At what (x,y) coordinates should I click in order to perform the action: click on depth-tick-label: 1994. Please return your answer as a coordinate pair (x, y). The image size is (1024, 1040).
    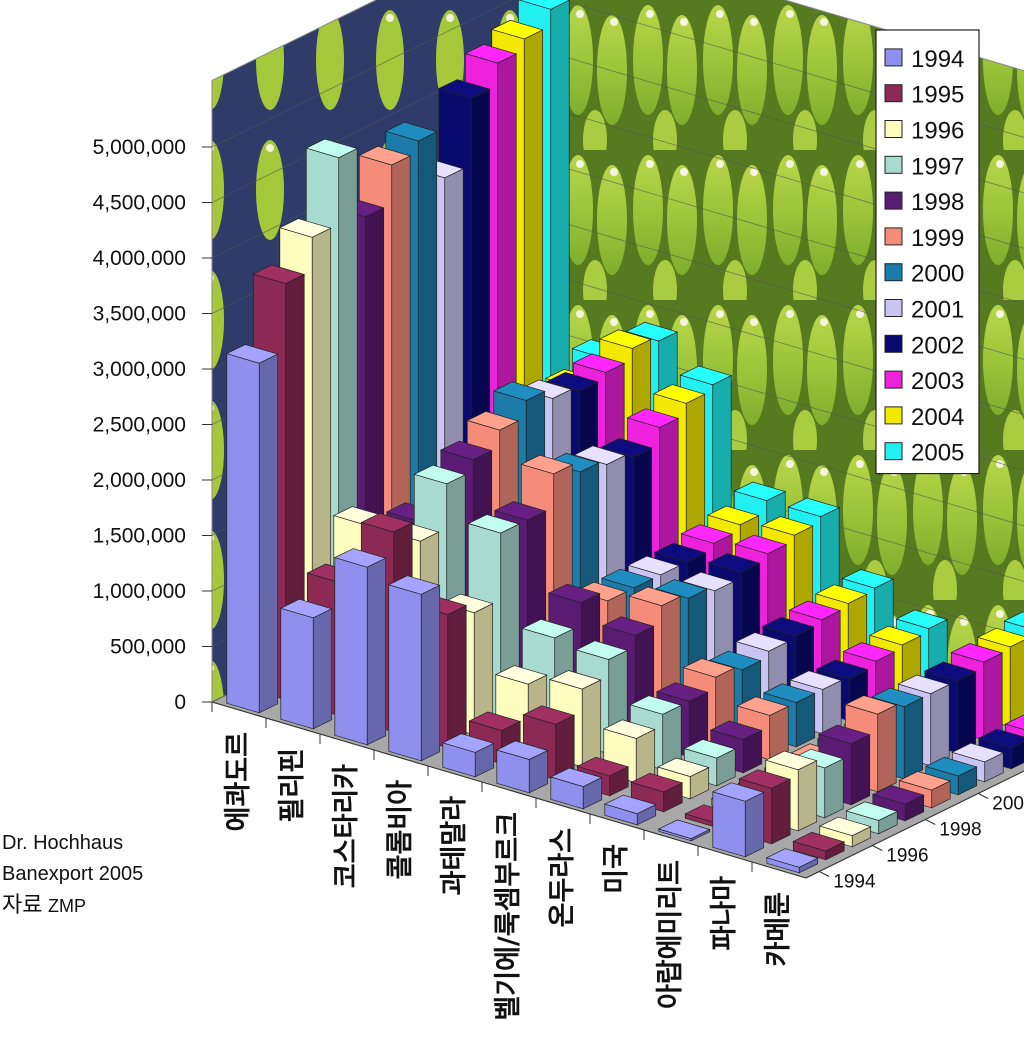
    Looking at the image, I should click on (854, 882).